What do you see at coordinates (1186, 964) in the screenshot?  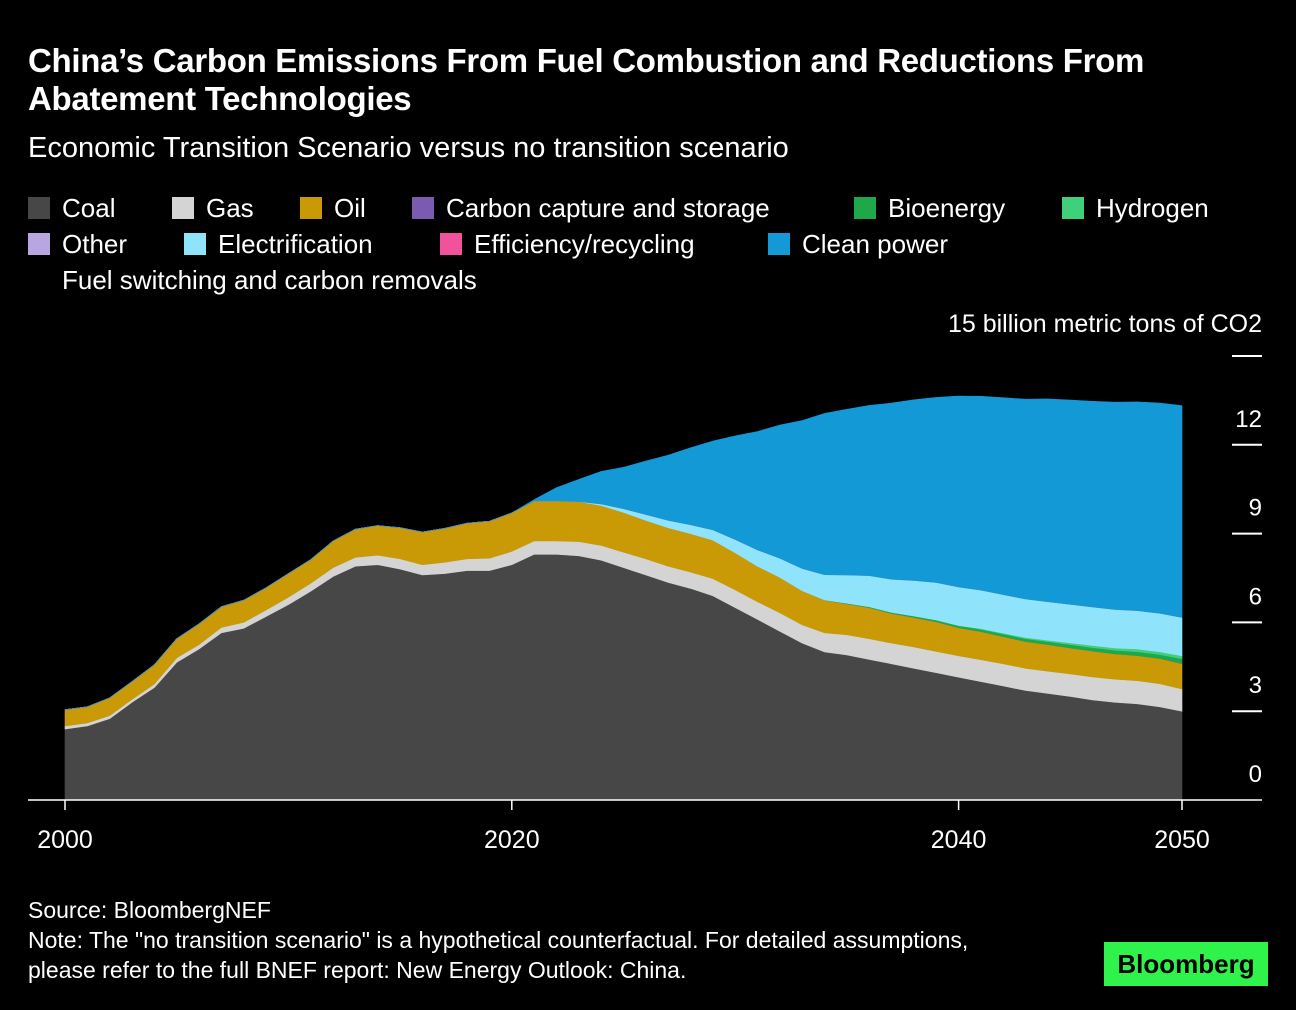 I see `bloomberg-logo: Bloomberg` at bounding box center [1186, 964].